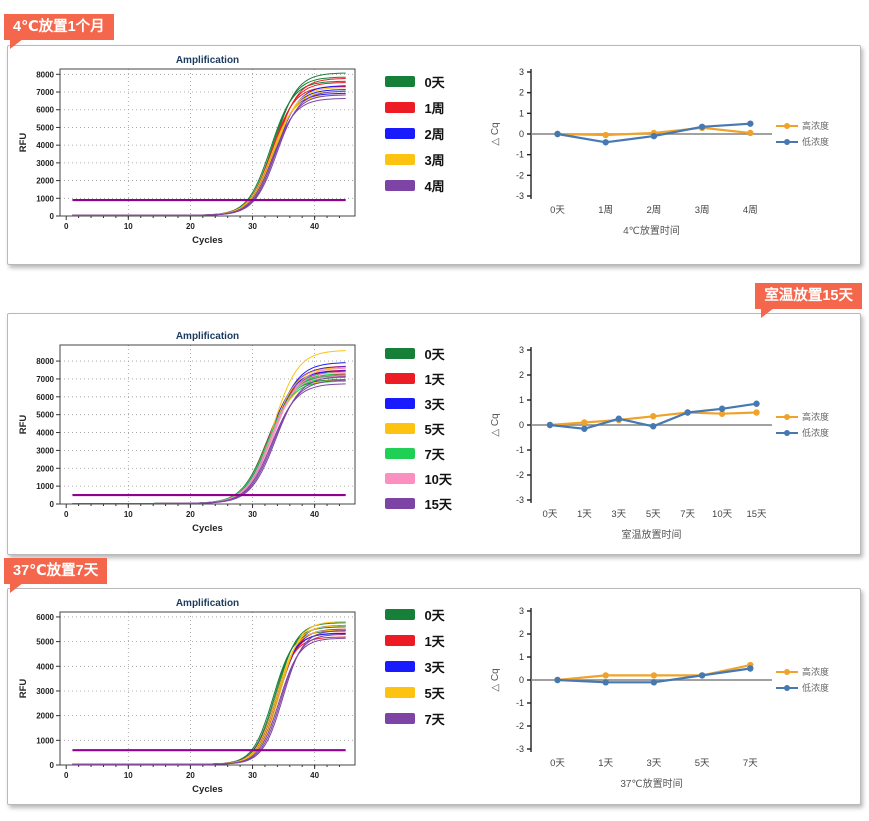 The height and width of the screenshot is (821, 869). What do you see at coordinates (815, 416) in the screenshot?
I see `svg-text: 高浓度` at bounding box center [815, 416].